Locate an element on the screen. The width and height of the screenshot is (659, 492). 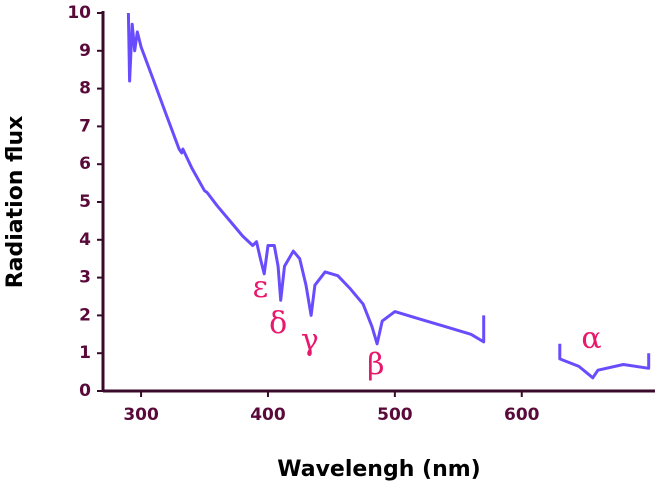
y-axis-title: Radiation flux is located at coordinates (15, 202).